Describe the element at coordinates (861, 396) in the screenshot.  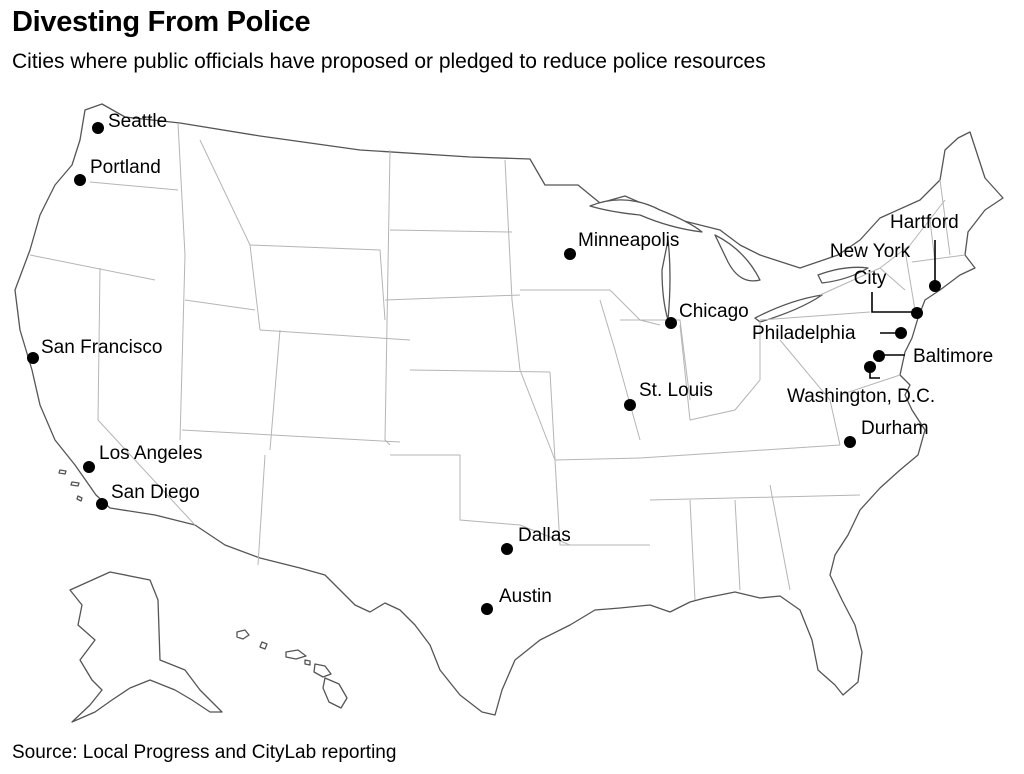
I see `city-label-washington-dc: Washington, D.C.` at that location.